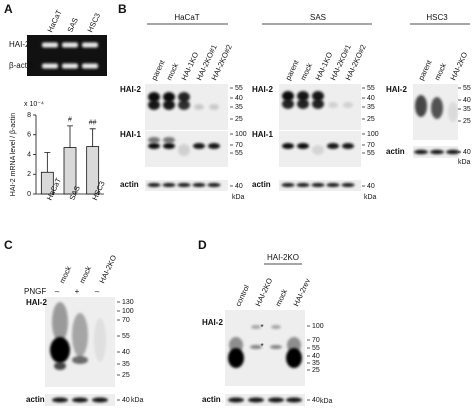 This screenshot has width=474, height=410. What do you see at coordinates (467, 121) in the screenshot?
I see `marker-label: 25` at bounding box center [467, 121].